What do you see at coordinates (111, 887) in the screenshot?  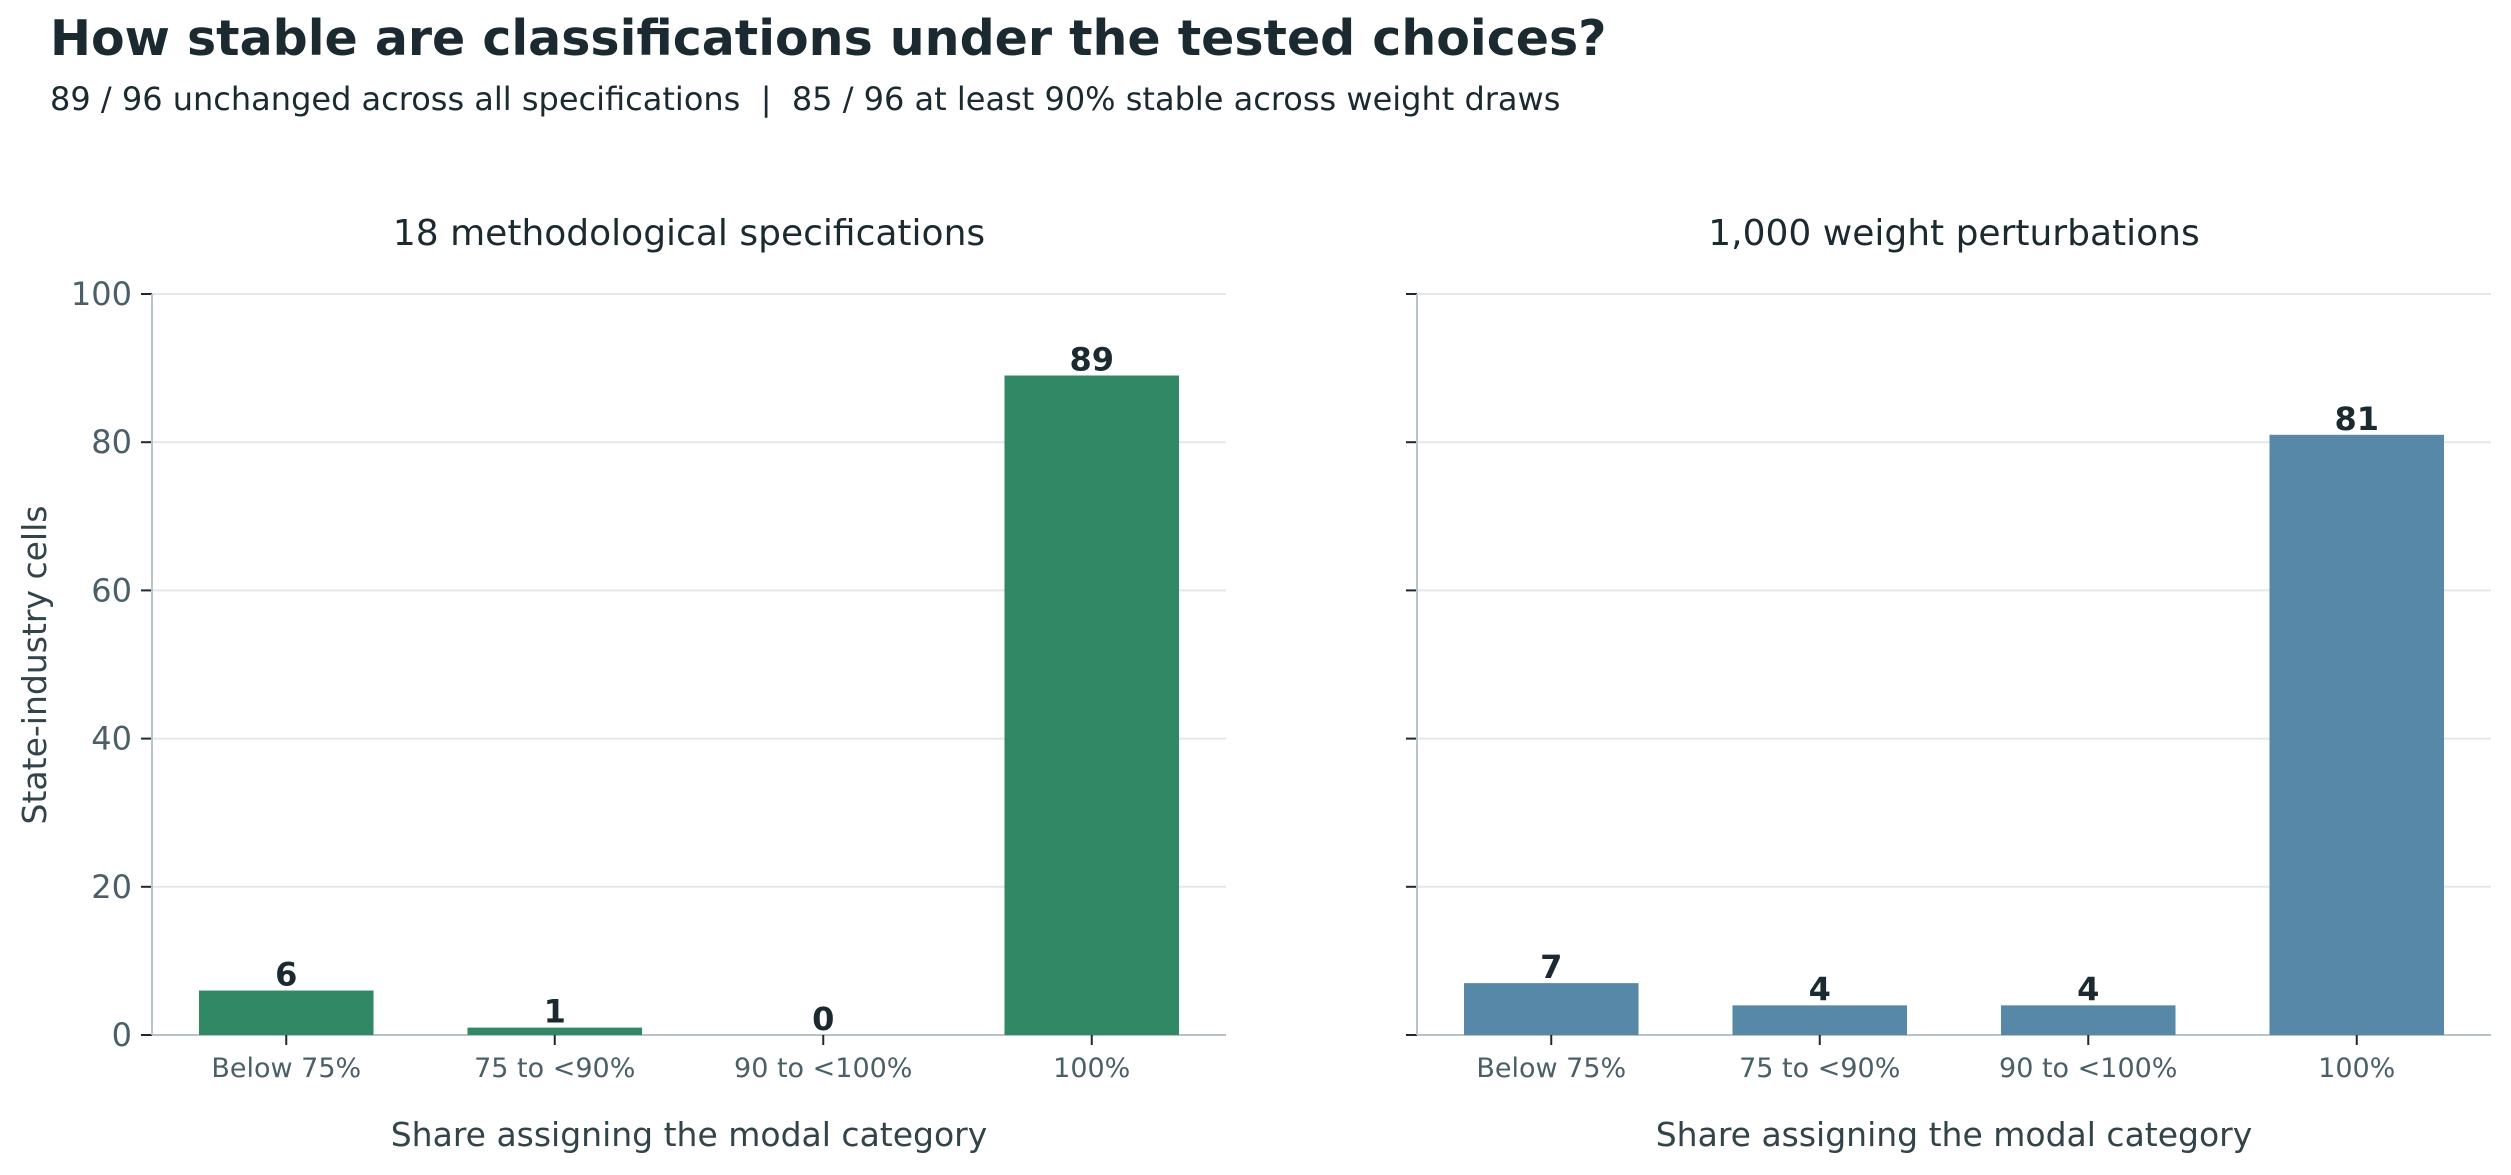 I see `y-tick-label: 20` at bounding box center [111, 887].